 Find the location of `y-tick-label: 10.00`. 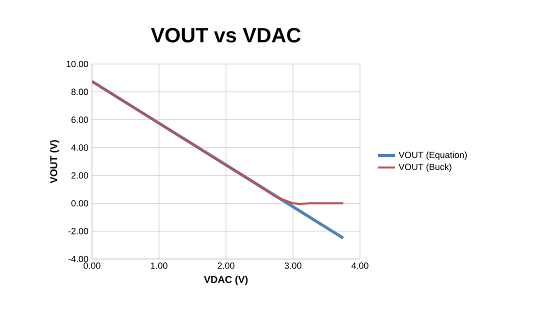

y-tick-label: 10.00 is located at coordinates (77, 64).